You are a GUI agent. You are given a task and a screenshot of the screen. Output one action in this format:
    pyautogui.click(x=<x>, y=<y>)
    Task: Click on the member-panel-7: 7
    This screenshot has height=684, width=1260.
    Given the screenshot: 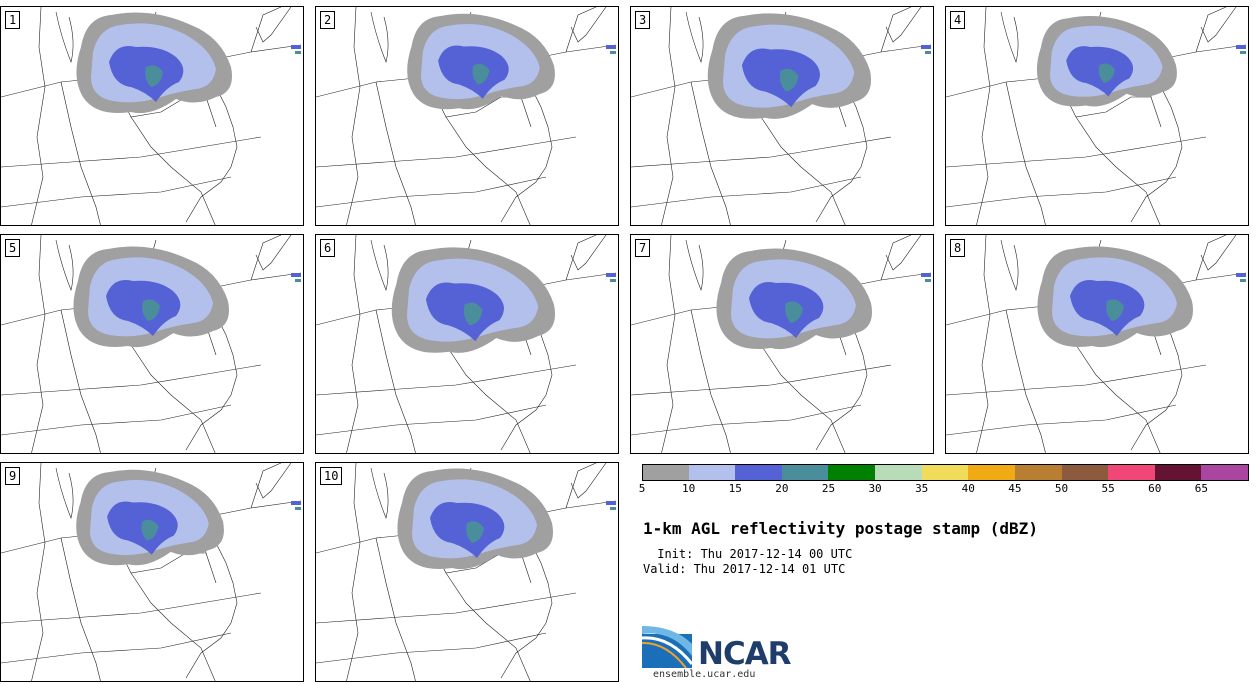 What is the action you would take?
    pyautogui.click(x=782, y=344)
    